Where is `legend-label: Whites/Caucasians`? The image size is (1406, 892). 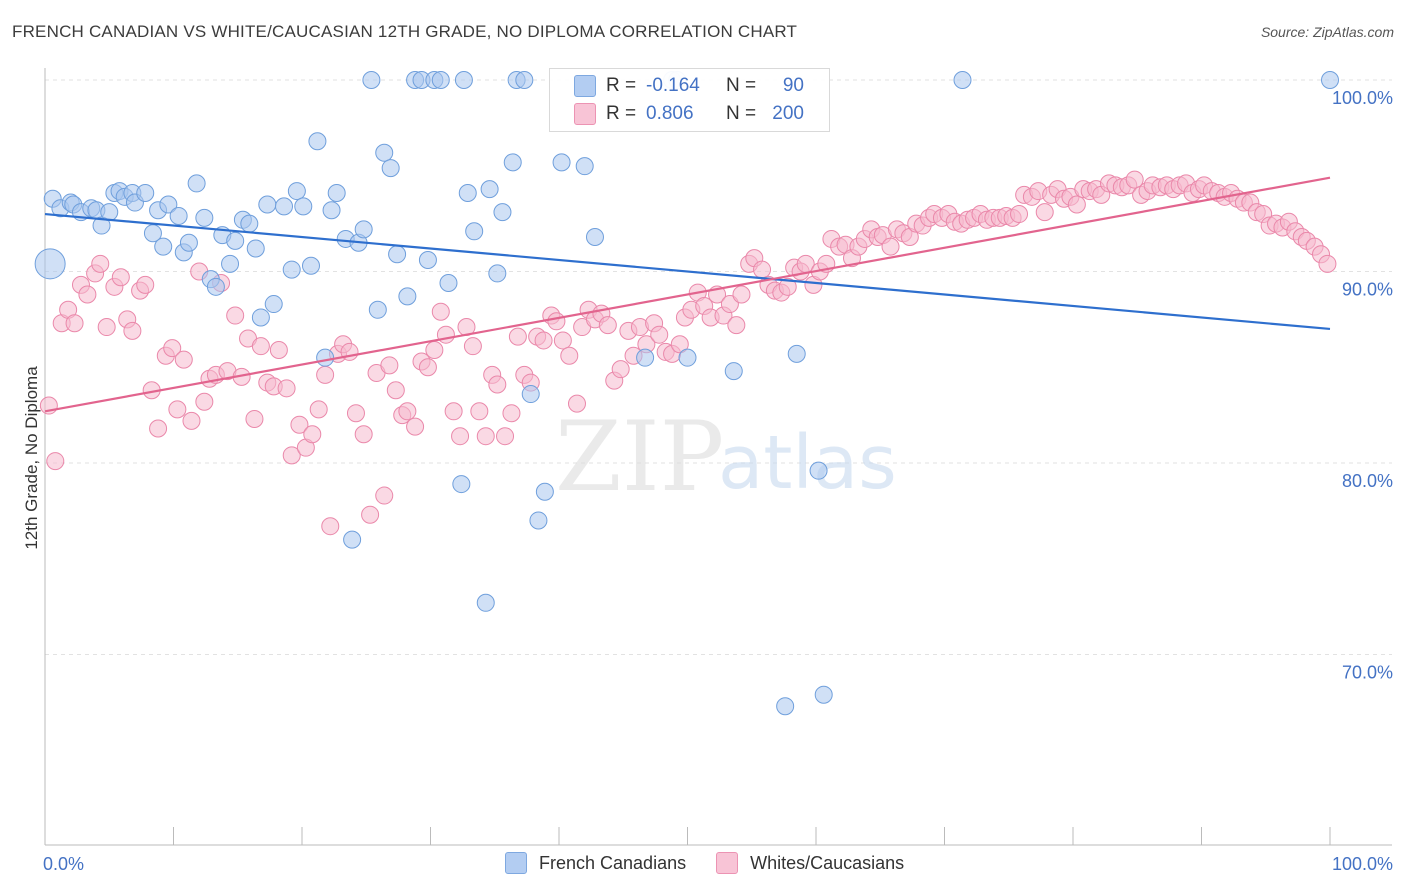
legend-label: Whites/Caucasians is located at coordinates (827, 862).